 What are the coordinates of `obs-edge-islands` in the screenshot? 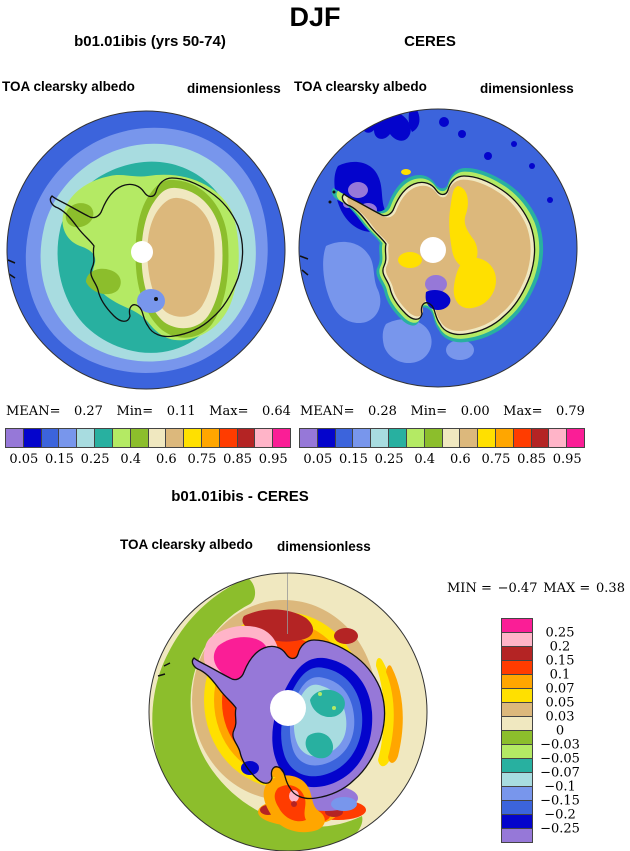 It's located at (304, 265).